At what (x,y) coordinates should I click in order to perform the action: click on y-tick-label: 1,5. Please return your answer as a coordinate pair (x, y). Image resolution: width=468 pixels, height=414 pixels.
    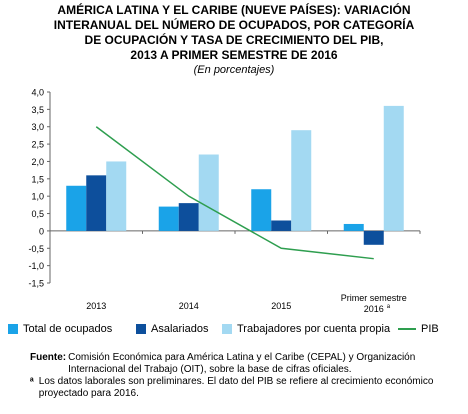
    Looking at the image, I should click on (37, 179).